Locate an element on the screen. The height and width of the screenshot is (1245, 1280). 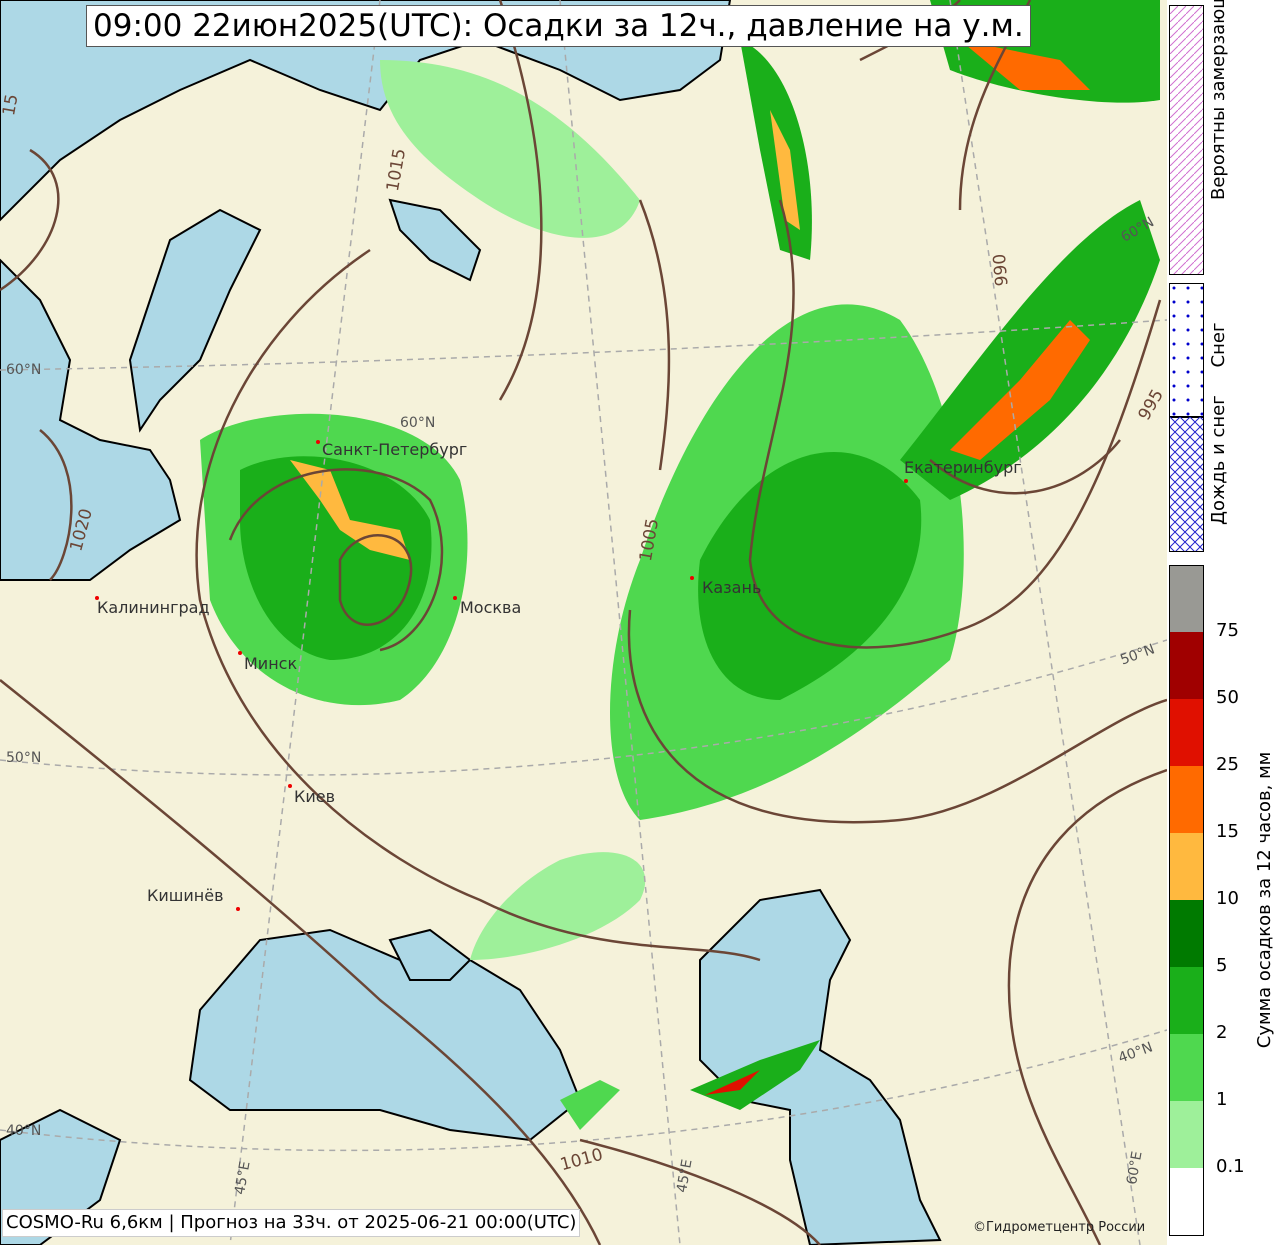
lat-label: 40°N is located at coordinates (24, 1131).